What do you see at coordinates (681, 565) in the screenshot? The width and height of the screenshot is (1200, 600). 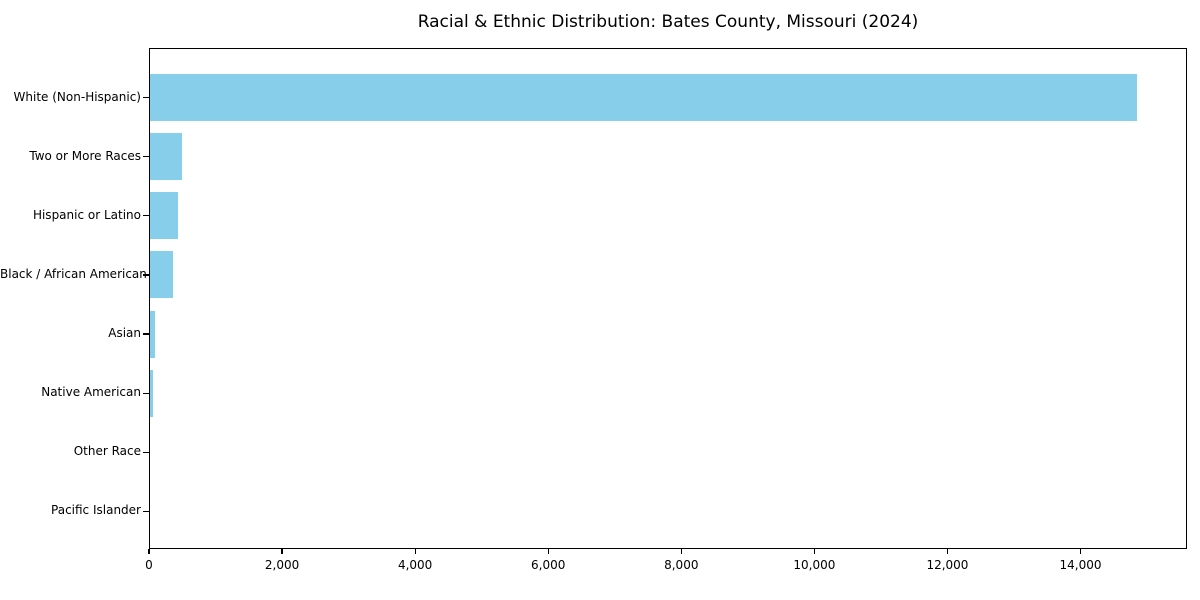 I see `x-tick-label: 8,000` at bounding box center [681, 565].